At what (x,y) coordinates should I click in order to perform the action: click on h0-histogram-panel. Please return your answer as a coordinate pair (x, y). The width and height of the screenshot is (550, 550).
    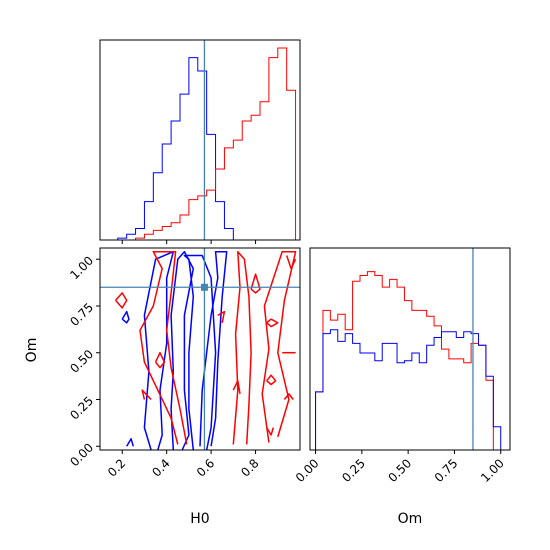
    Looking at the image, I should click on (200, 141).